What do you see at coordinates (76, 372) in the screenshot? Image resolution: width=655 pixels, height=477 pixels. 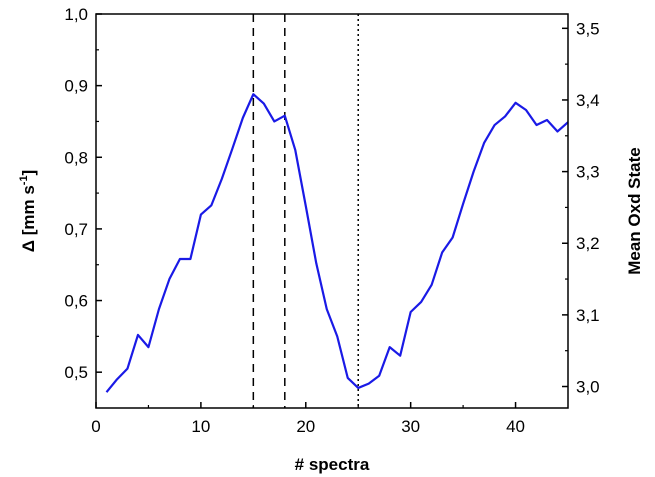 I see `y-left-tick-label: 0,5` at bounding box center [76, 372].